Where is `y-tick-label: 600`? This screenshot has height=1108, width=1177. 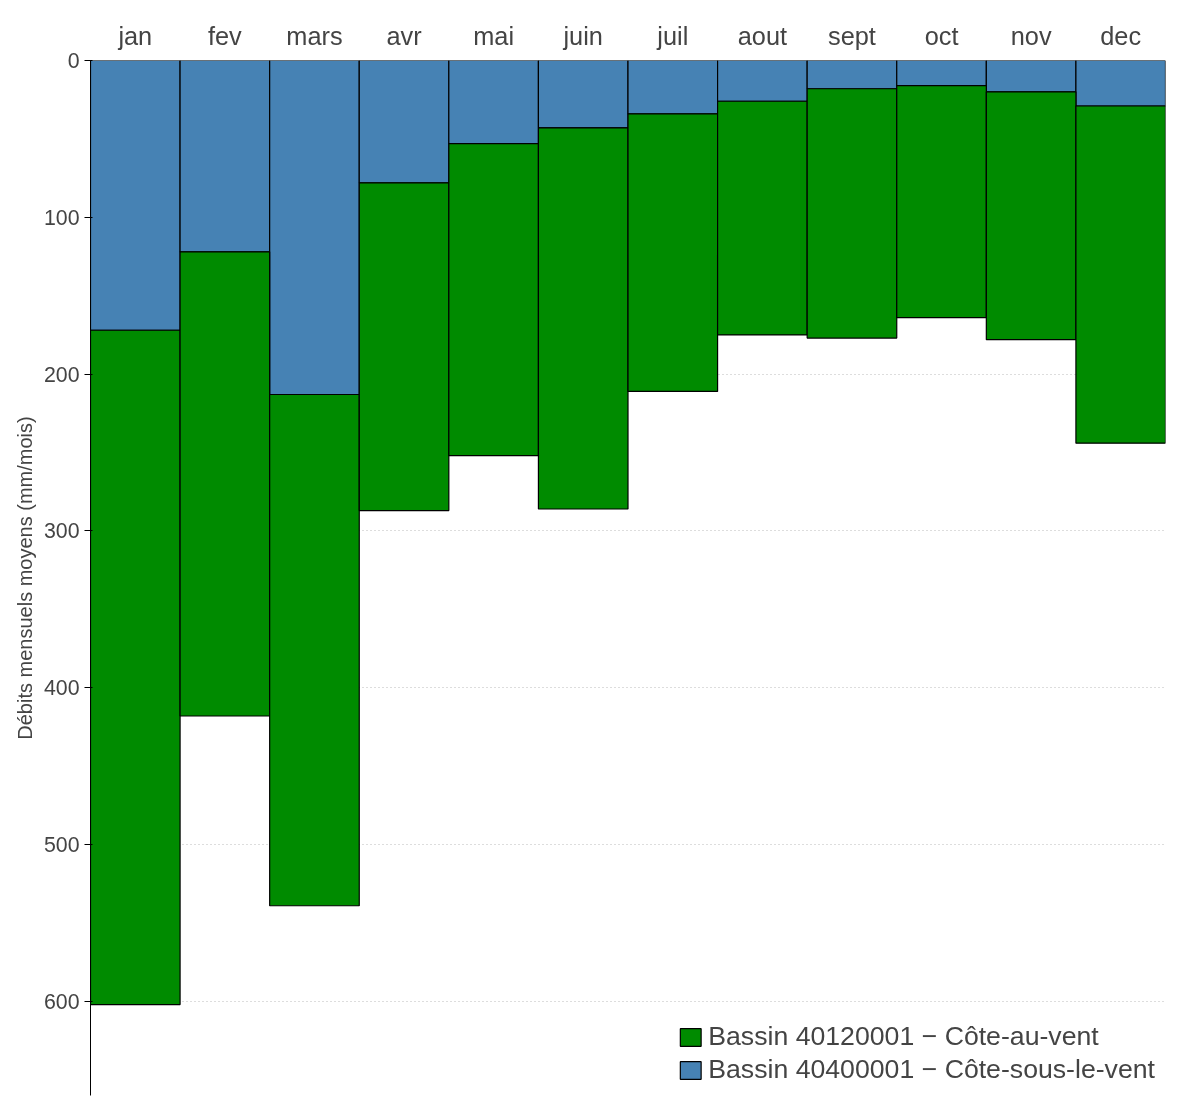 y-tick-label: 600 is located at coordinates (61, 1001).